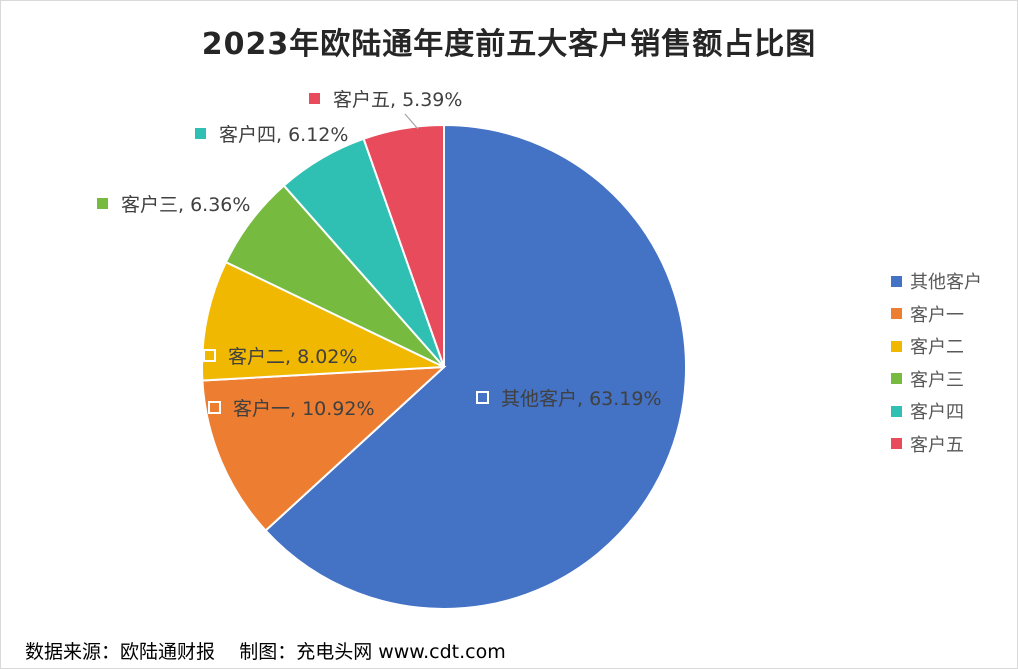 Image resolution: width=1018 pixels, height=669 pixels. Describe the element at coordinates (120, 652) in the screenshot. I see `footer-source: 数据来源：欧陆通财报` at that location.